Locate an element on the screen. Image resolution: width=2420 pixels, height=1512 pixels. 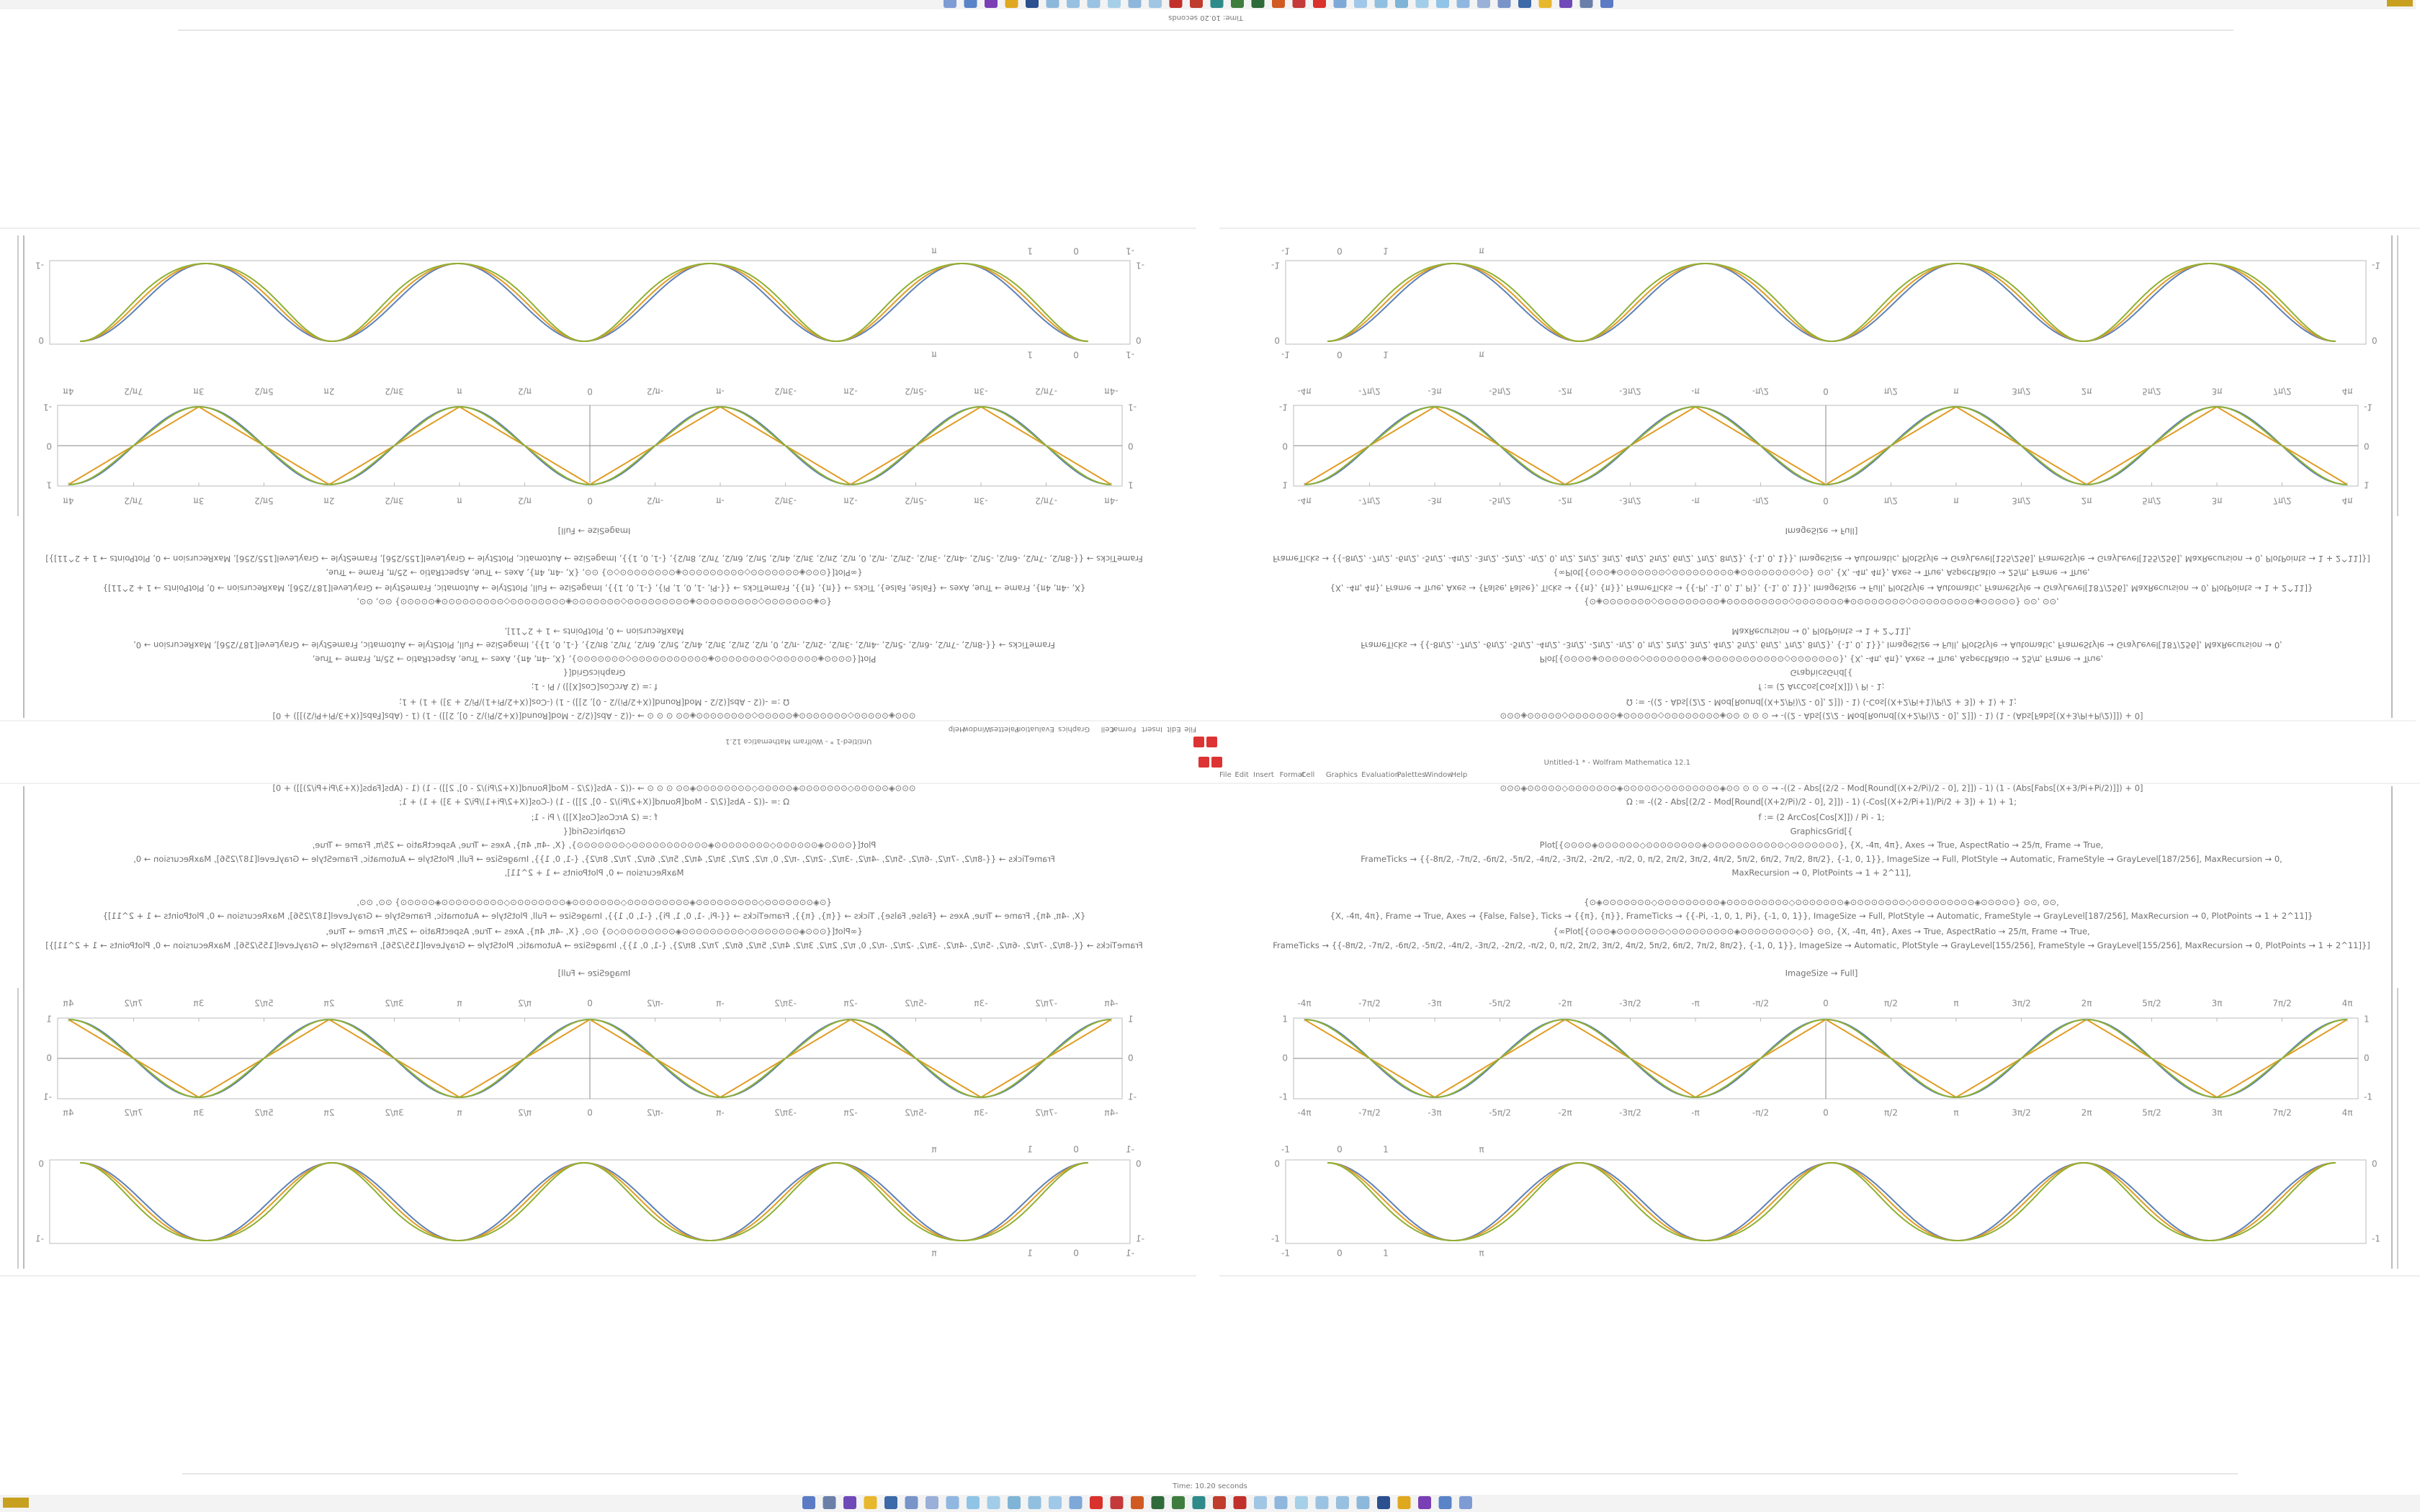
code-line: GraphicsGrid[{ is located at coordinates (1822, 831).